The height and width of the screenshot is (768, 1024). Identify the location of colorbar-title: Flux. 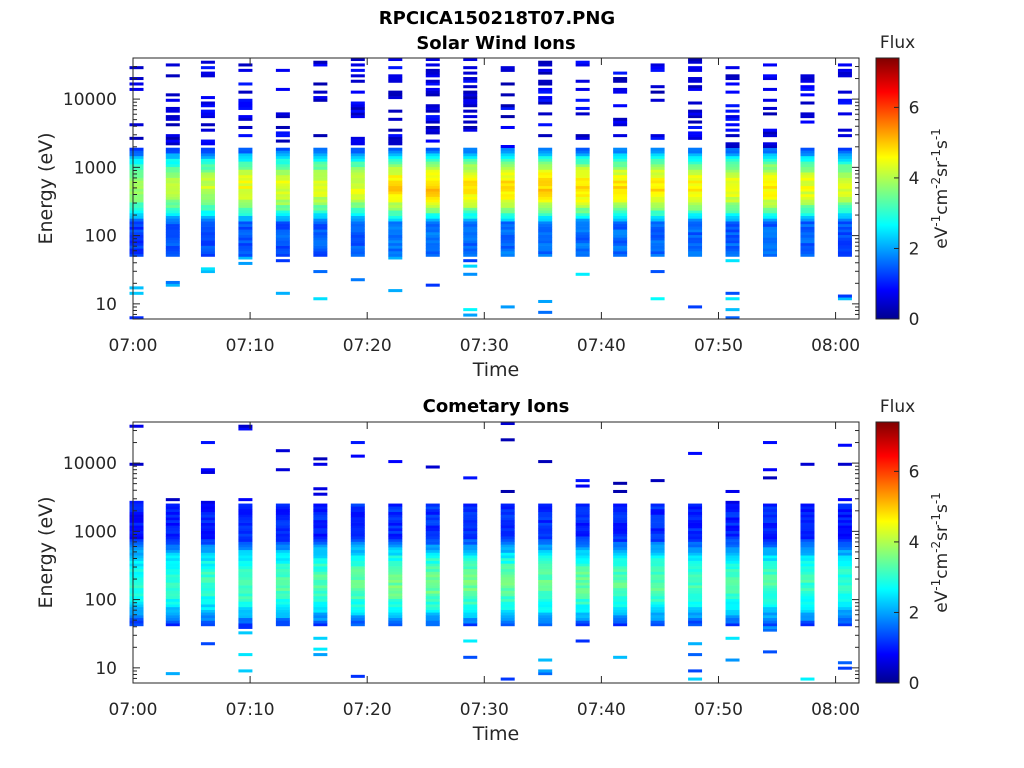
(897, 407).